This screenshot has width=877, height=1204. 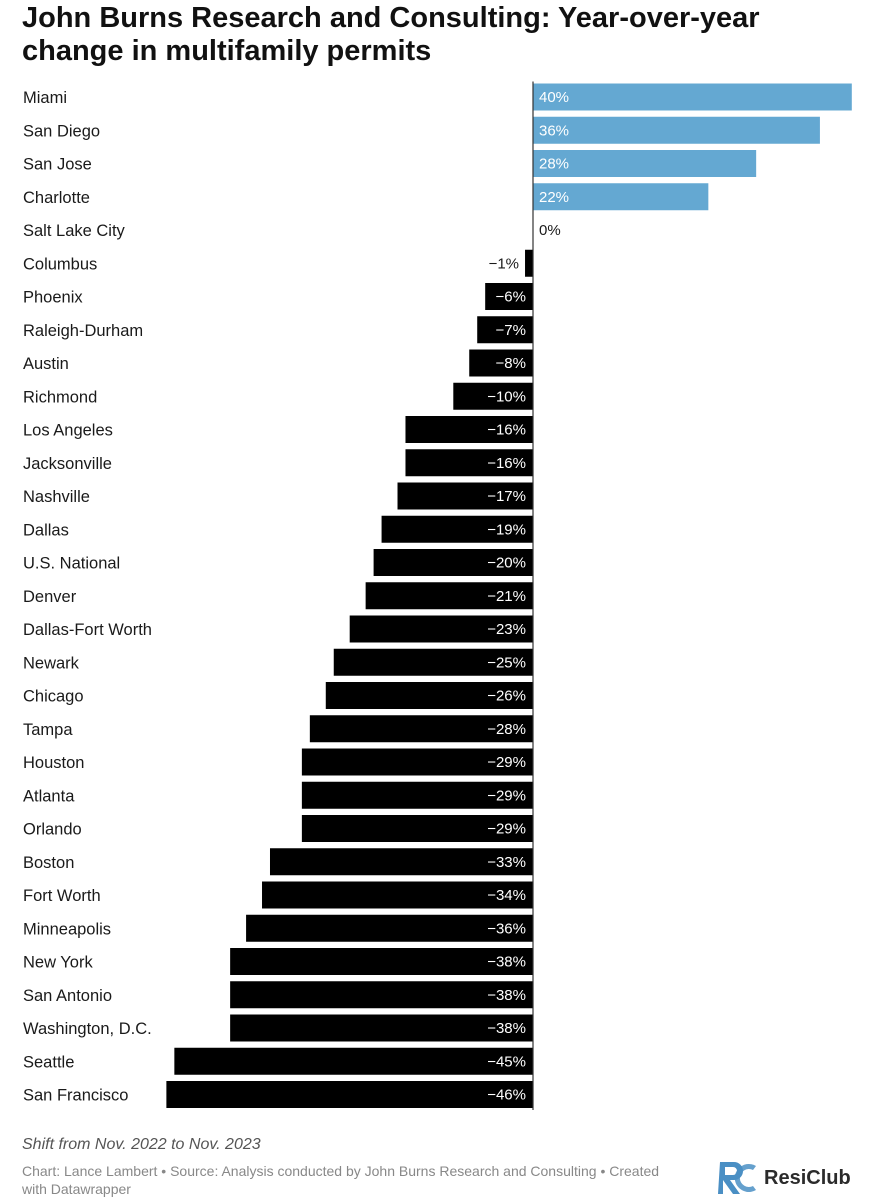 What do you see at coordinates (62, 896) in the screenshot?
I see `category-label-fort-worth: Fort Worth` at bounding box center [62, 896].